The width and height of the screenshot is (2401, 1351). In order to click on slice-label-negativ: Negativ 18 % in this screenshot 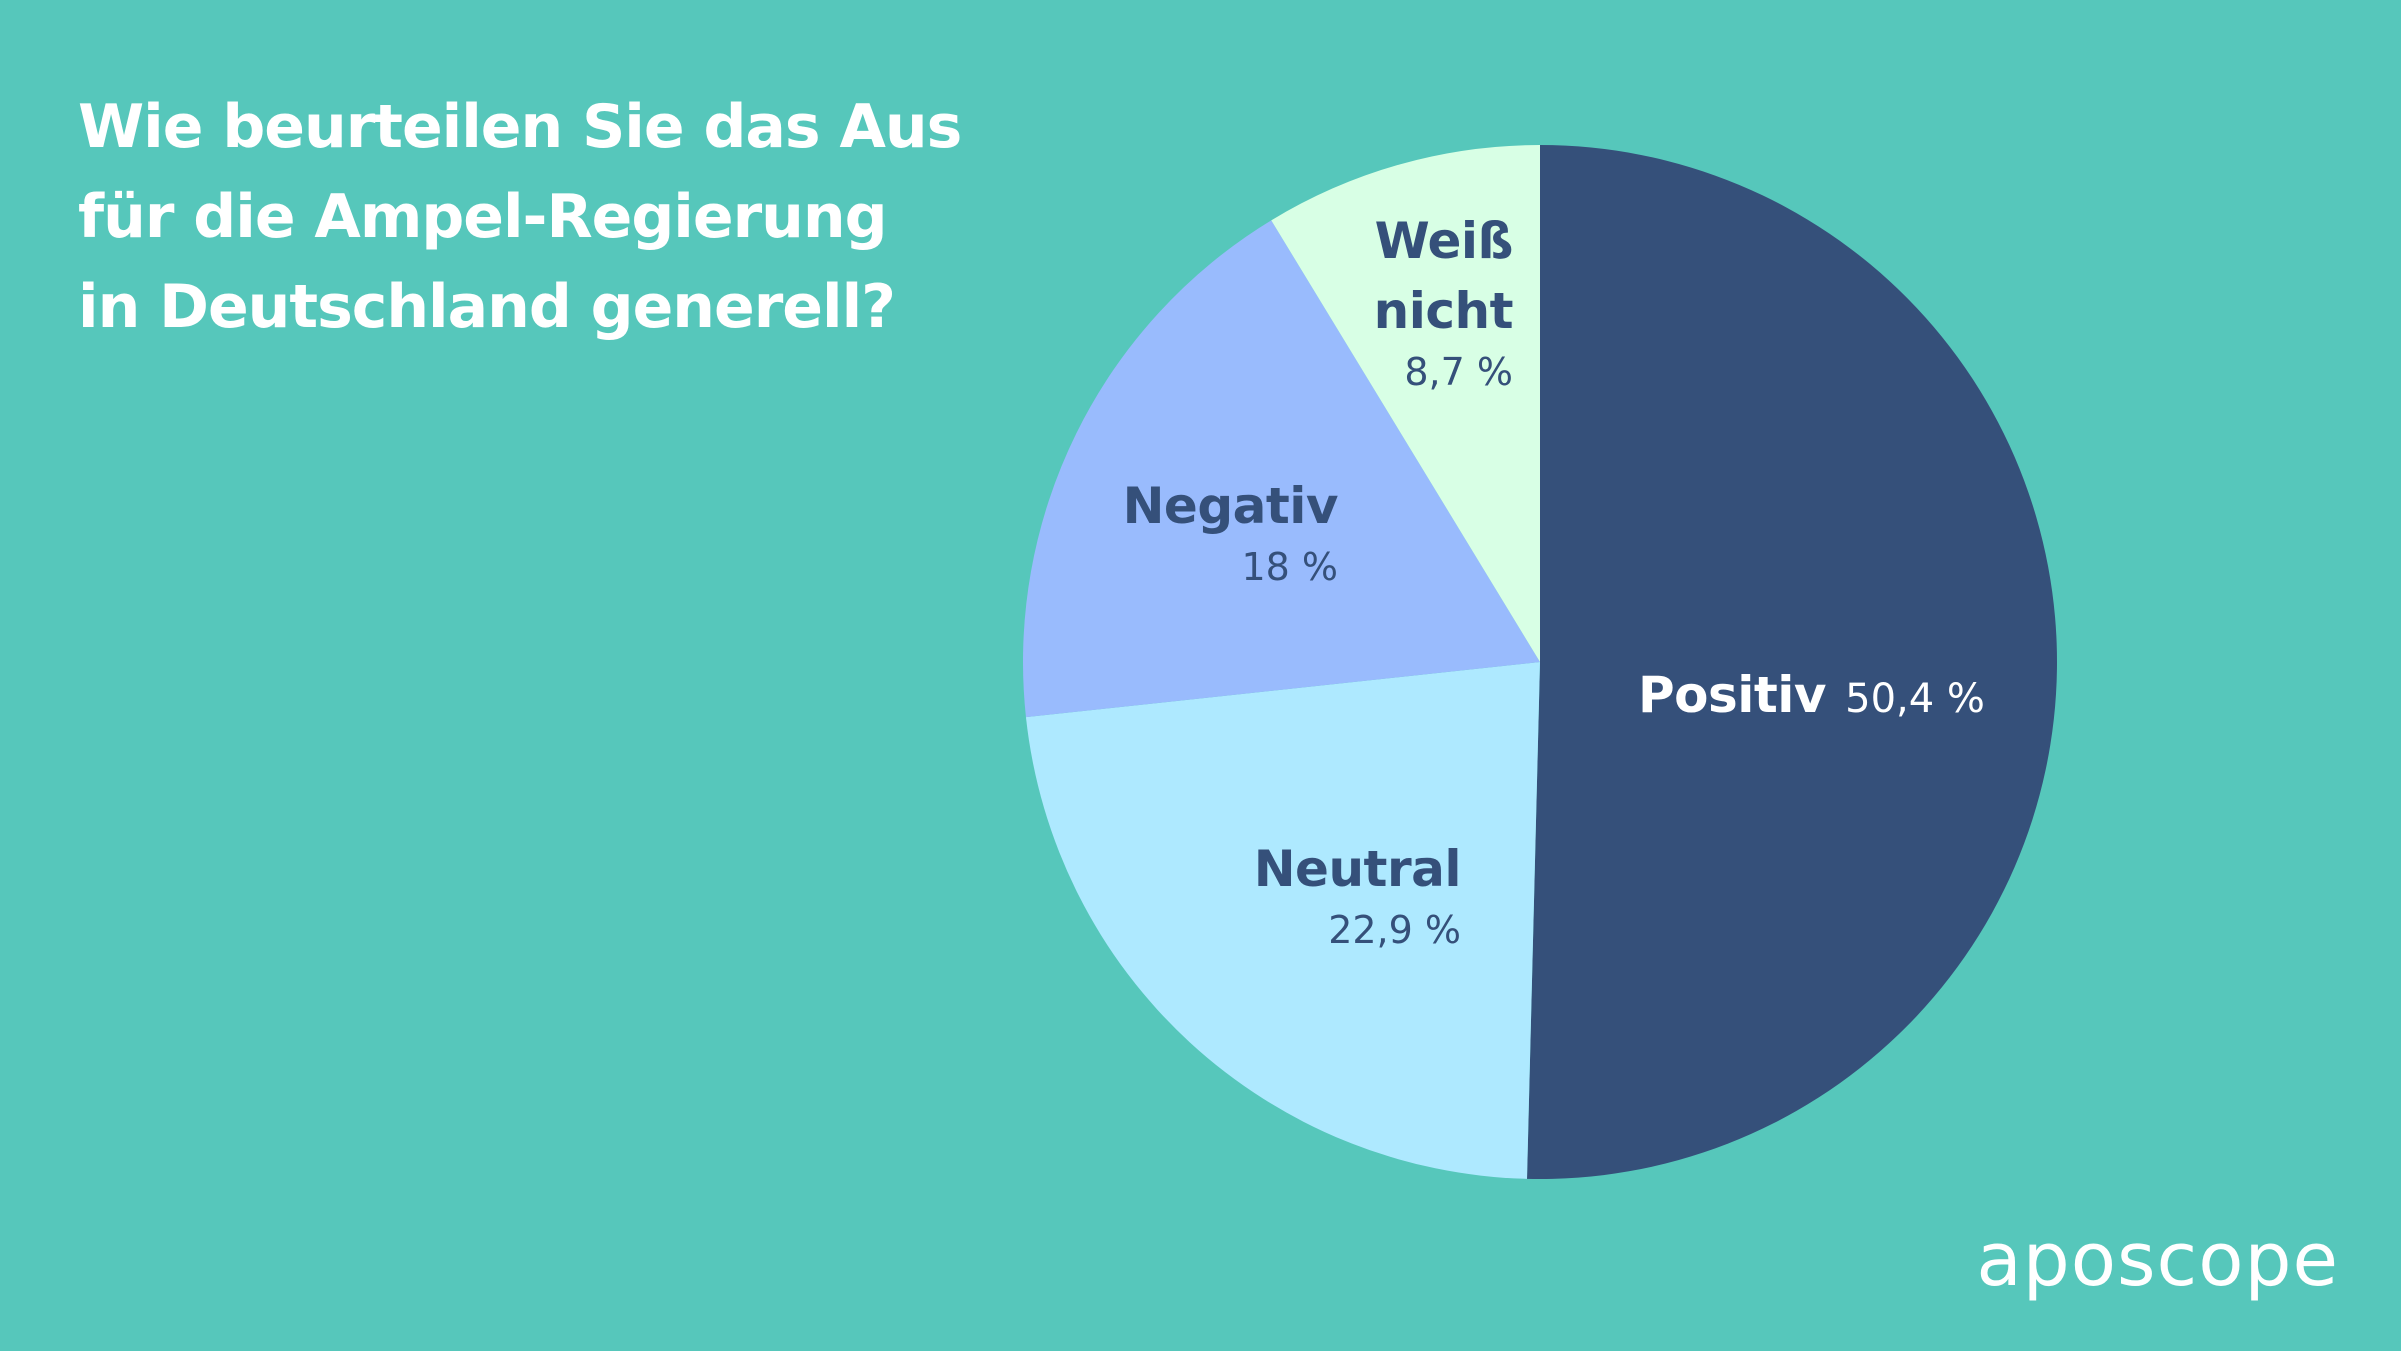, I will do `click(1230, 532)`.